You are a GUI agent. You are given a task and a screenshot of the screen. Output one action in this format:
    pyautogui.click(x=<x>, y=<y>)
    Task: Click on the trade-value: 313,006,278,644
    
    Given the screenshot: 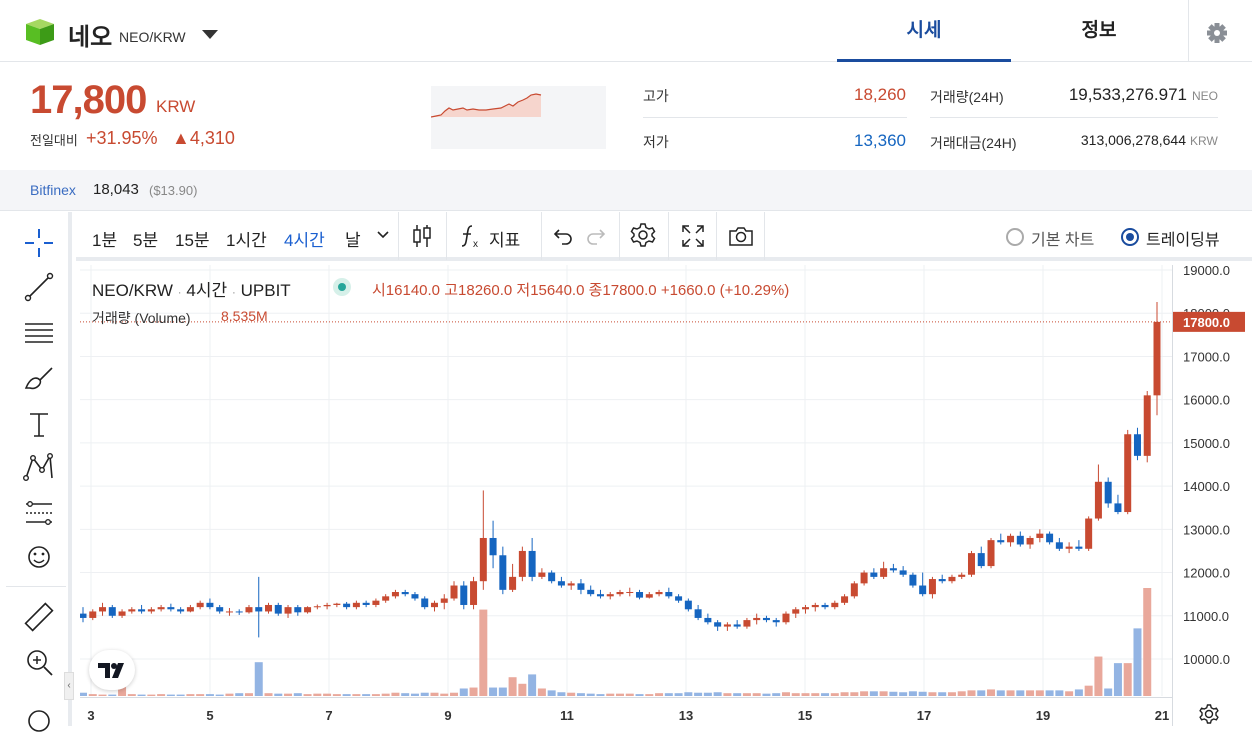 What is the action you would take?
    pyautogui.click(x=1133, y=140)
    